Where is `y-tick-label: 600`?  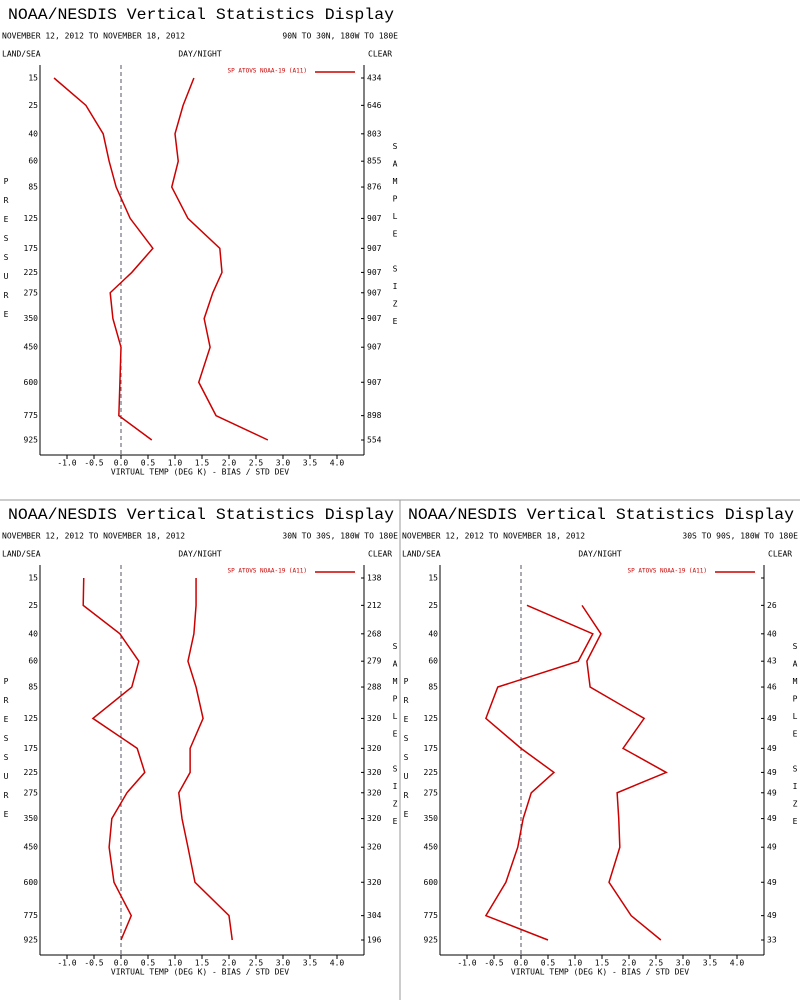 y-tick-label: 600 is located at coordinates (31, 382).